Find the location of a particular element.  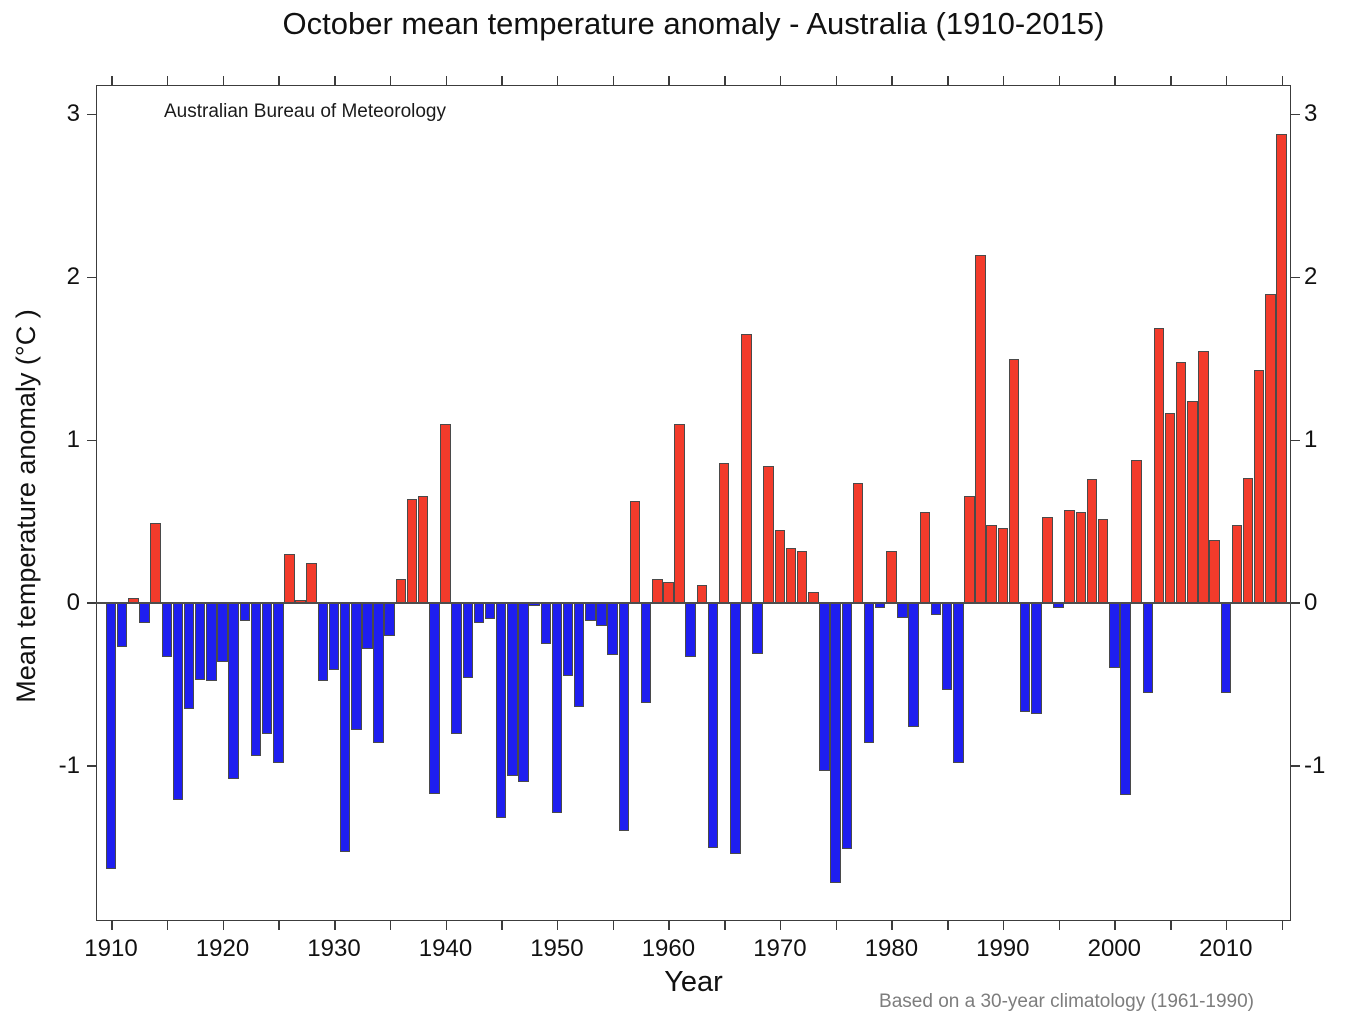

bar-1923 is located at coordinates (256, 680).